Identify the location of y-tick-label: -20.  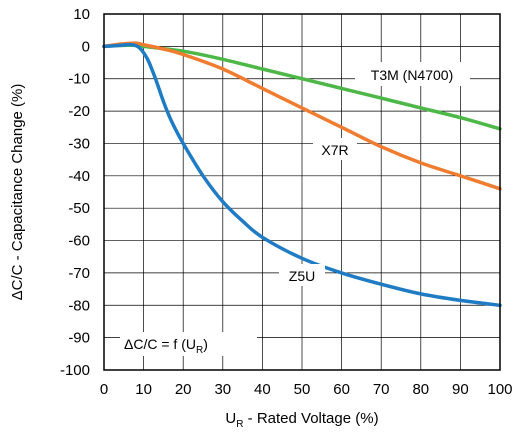
(79, 111).